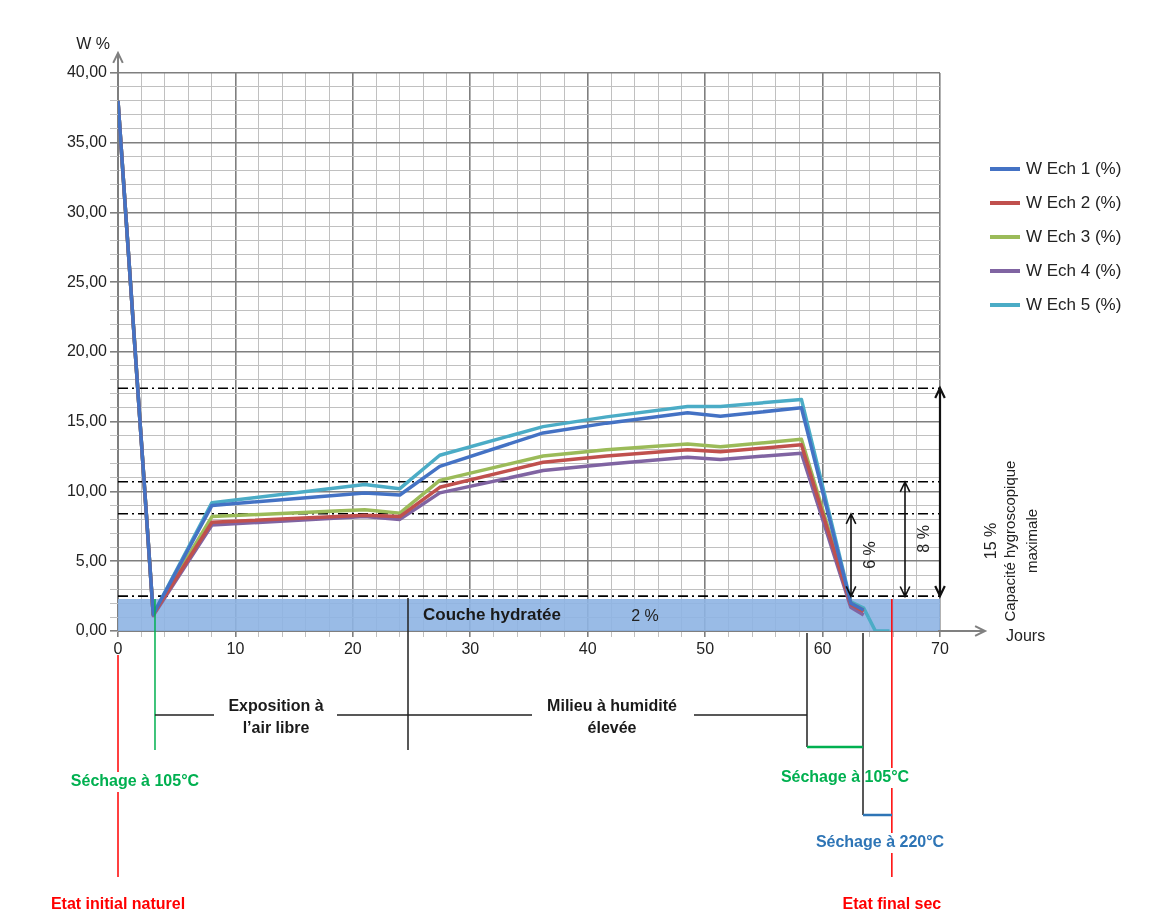  I want to click on legend-label: W Ech 1 (%), so click(1074, 169).